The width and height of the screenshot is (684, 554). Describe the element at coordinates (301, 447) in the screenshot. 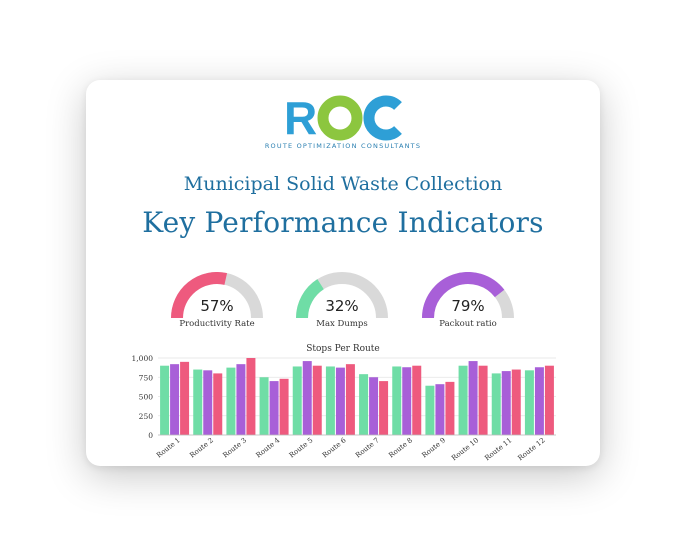

I see `x-tick-label: Route 5` at that location.